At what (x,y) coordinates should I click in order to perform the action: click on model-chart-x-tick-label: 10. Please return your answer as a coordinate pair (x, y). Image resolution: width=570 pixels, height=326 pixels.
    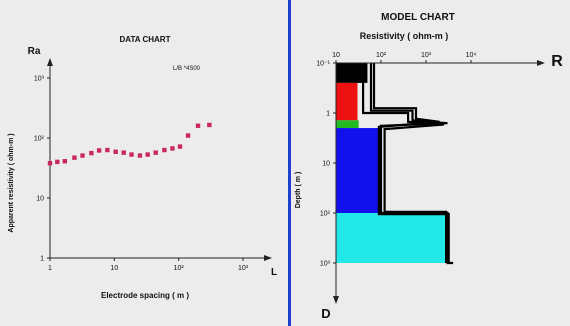
    Looking at the image, I should click on (336, 55).